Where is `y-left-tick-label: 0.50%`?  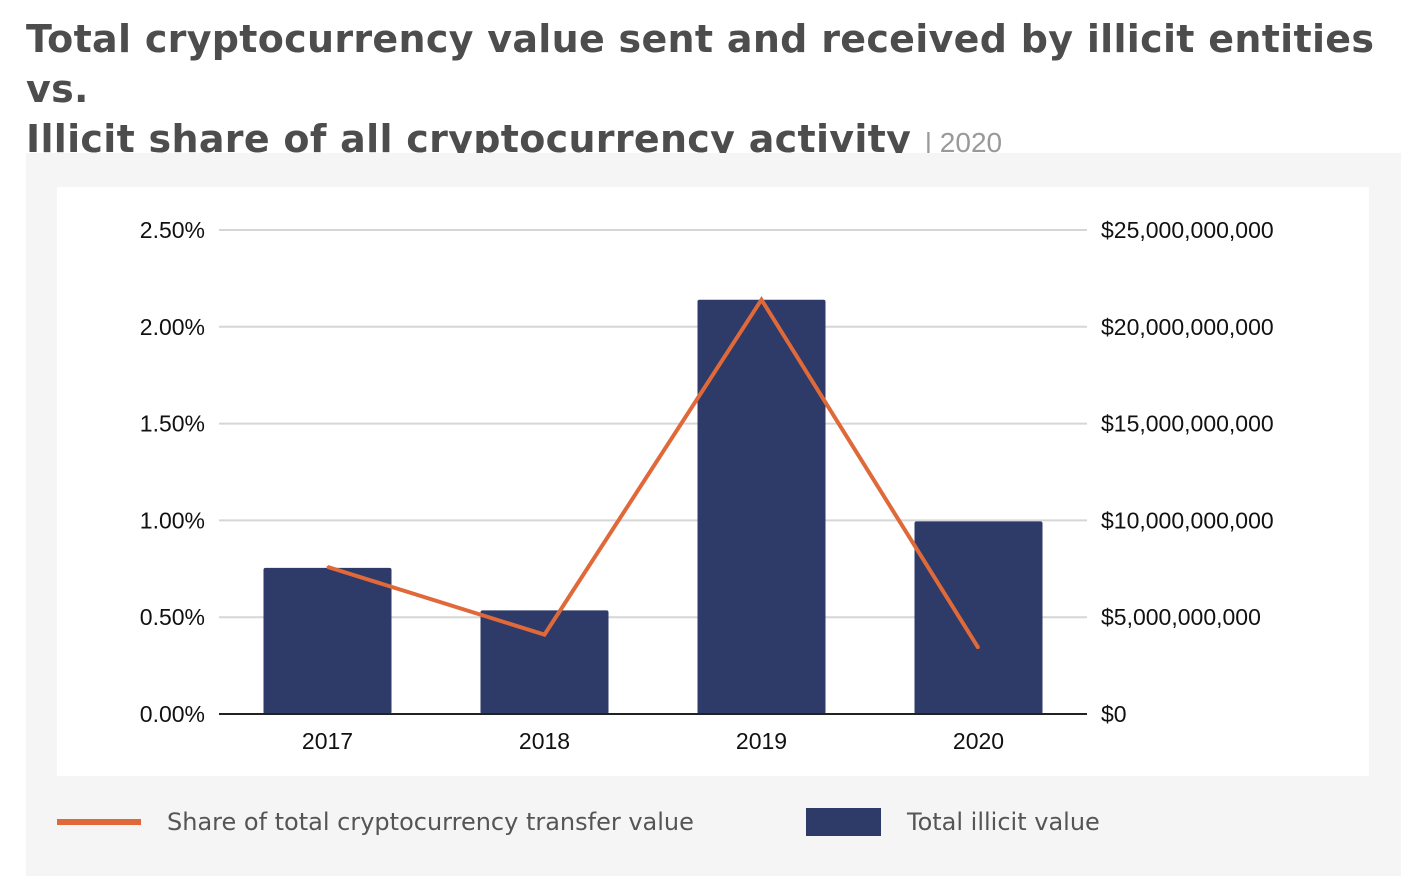
y-left-tick-label: 0.50% is located at coordinates (172, 617).